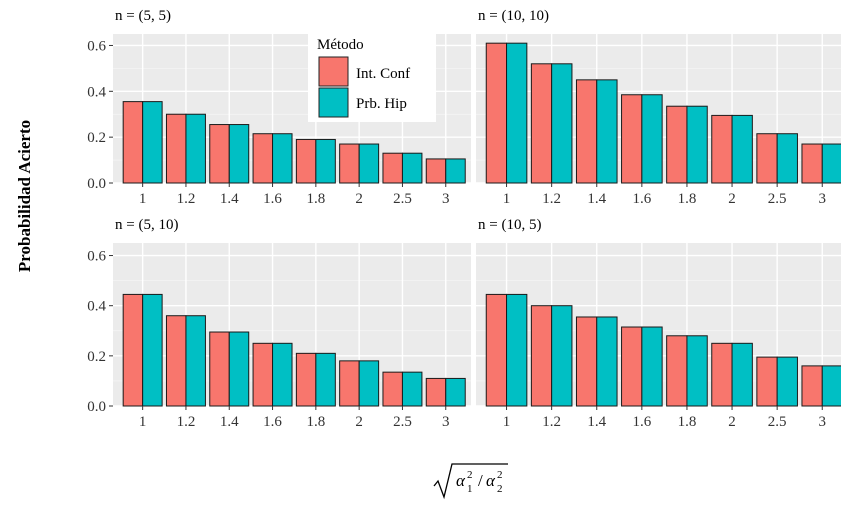 The height and width of the screenshot is (506, 841). Describe the element at coordinates (96, 257) in the screenshot. I see `y-tick-label: 0.6` at that location.